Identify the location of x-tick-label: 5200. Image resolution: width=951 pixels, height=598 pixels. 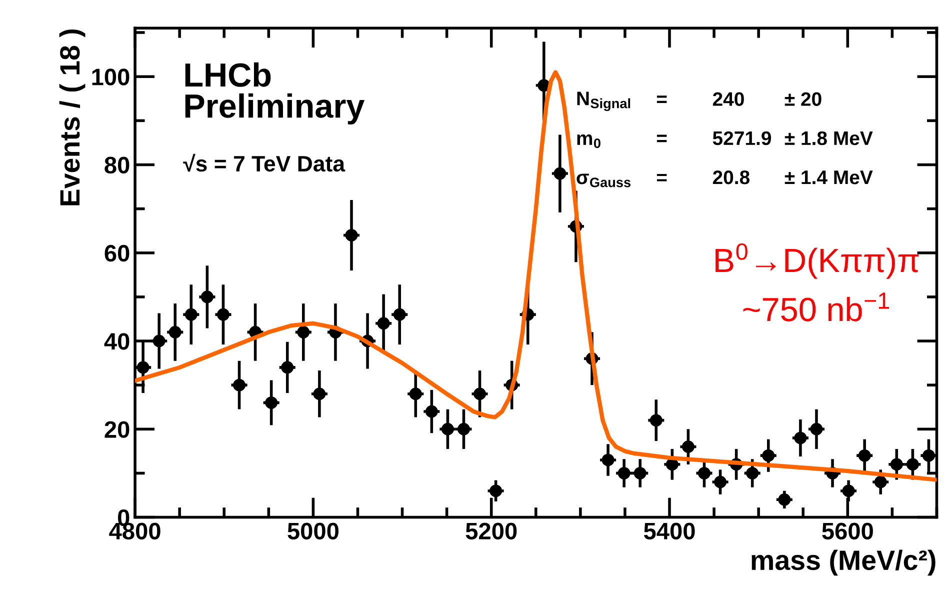
(491, 531).